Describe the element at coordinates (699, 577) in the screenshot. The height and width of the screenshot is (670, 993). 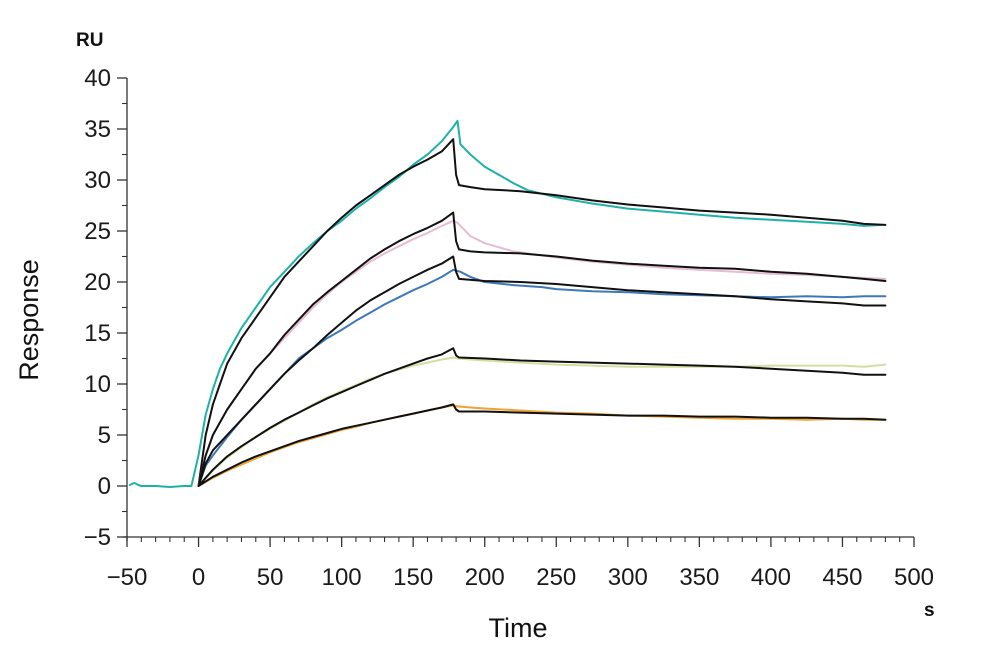
I see `x-tick-label: 350` at that location.